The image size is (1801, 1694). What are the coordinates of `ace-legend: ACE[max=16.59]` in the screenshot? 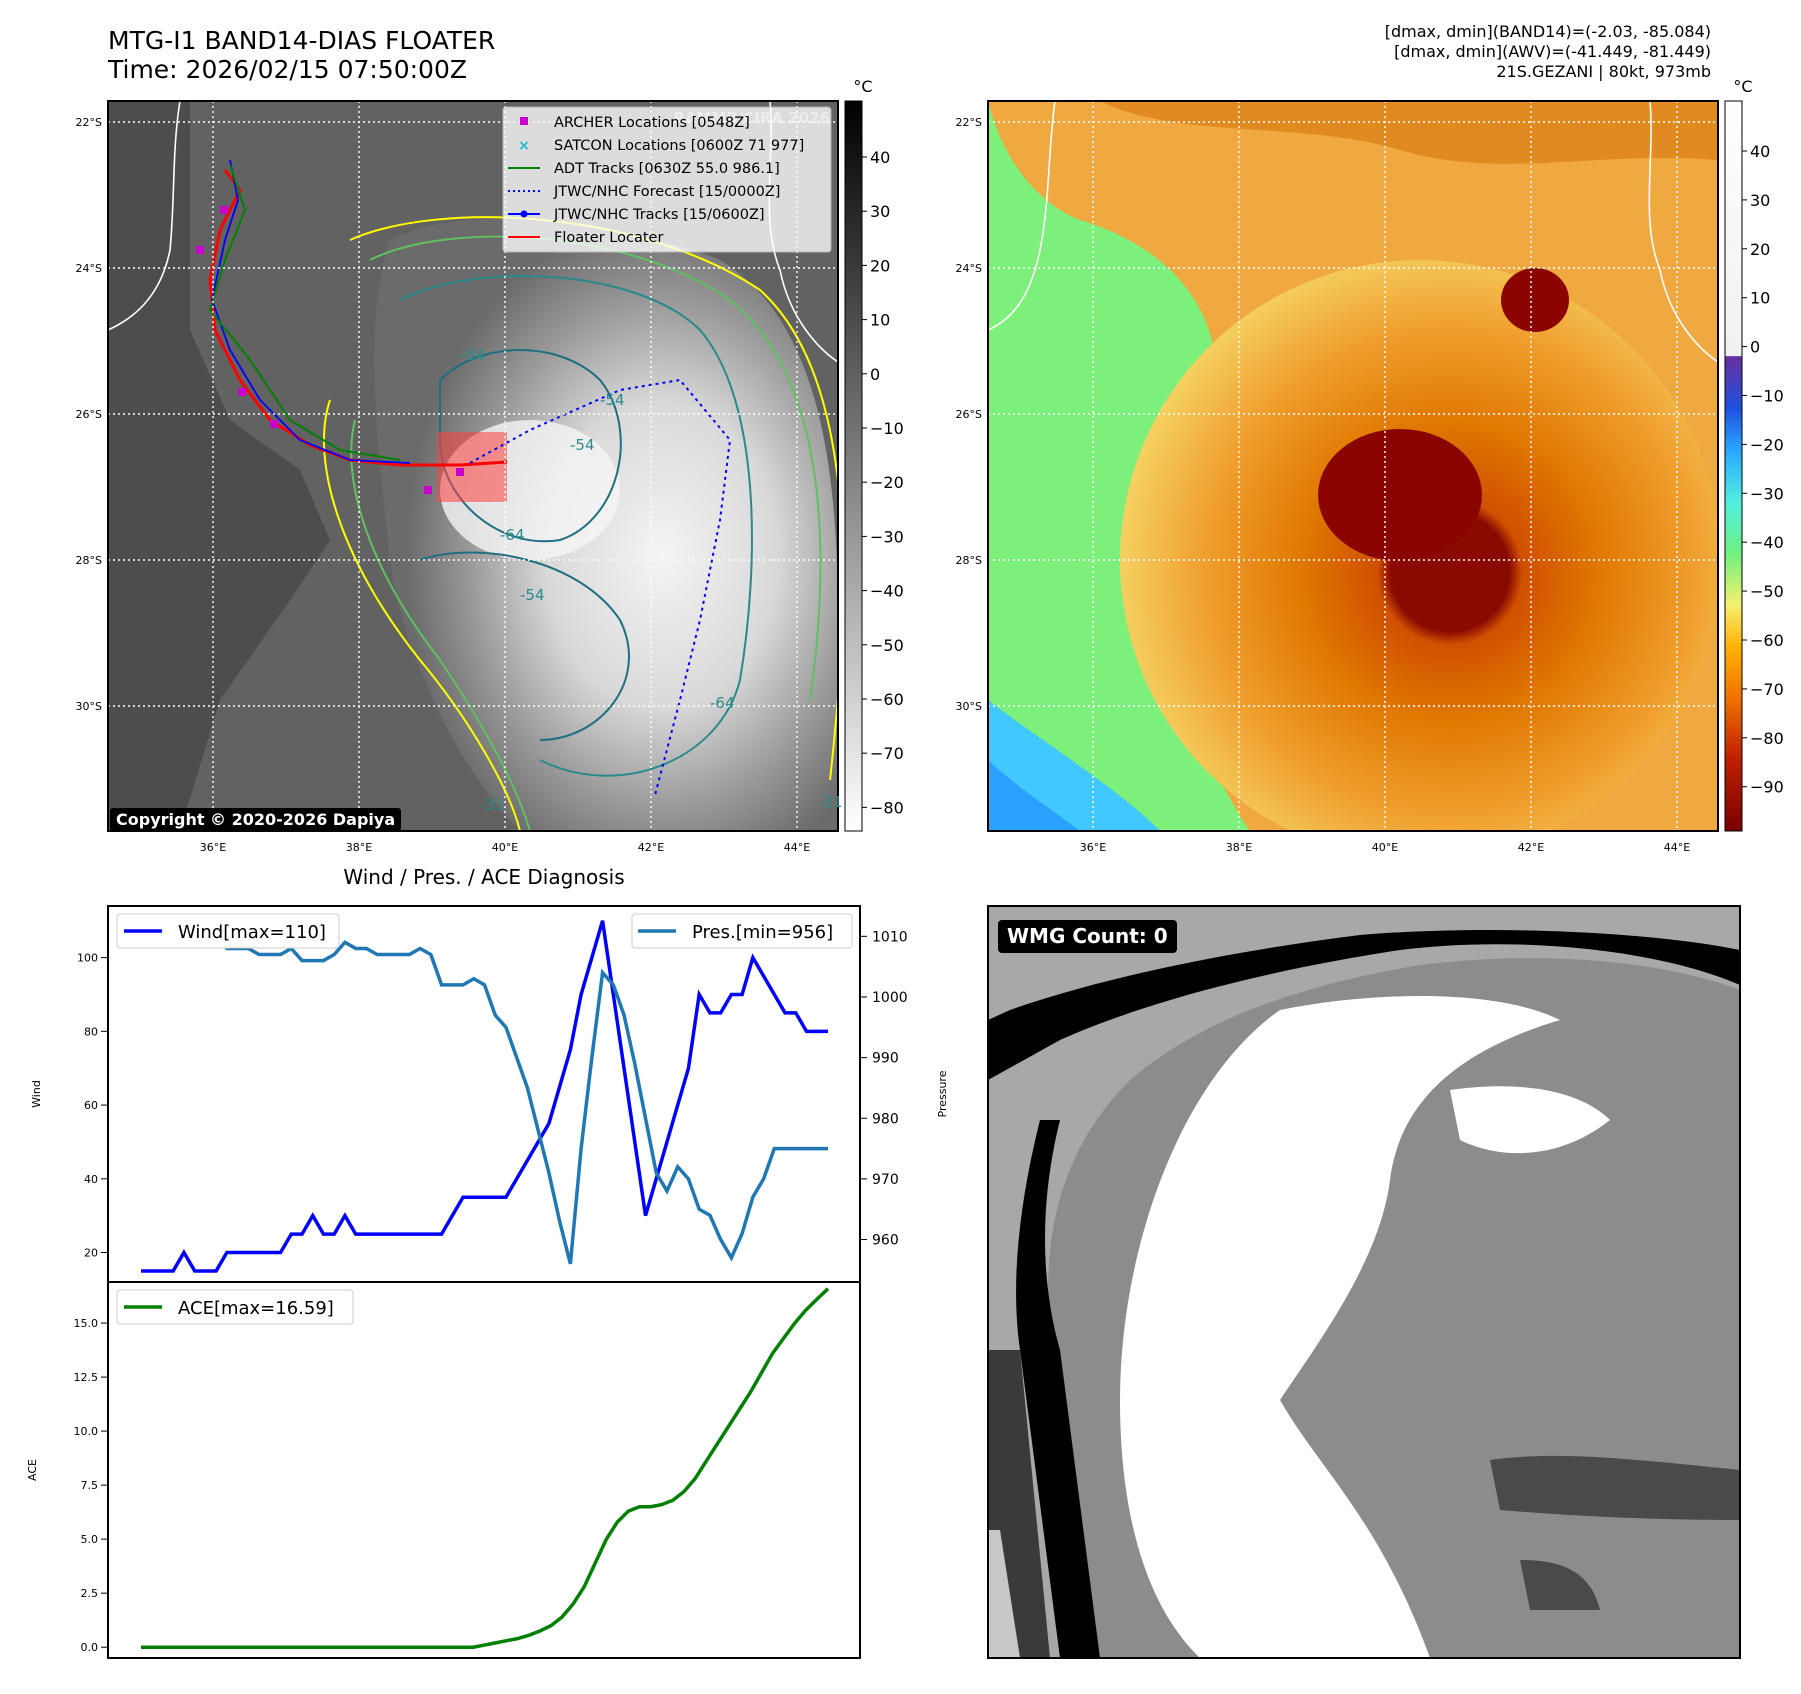 It's located at (235, 1307).